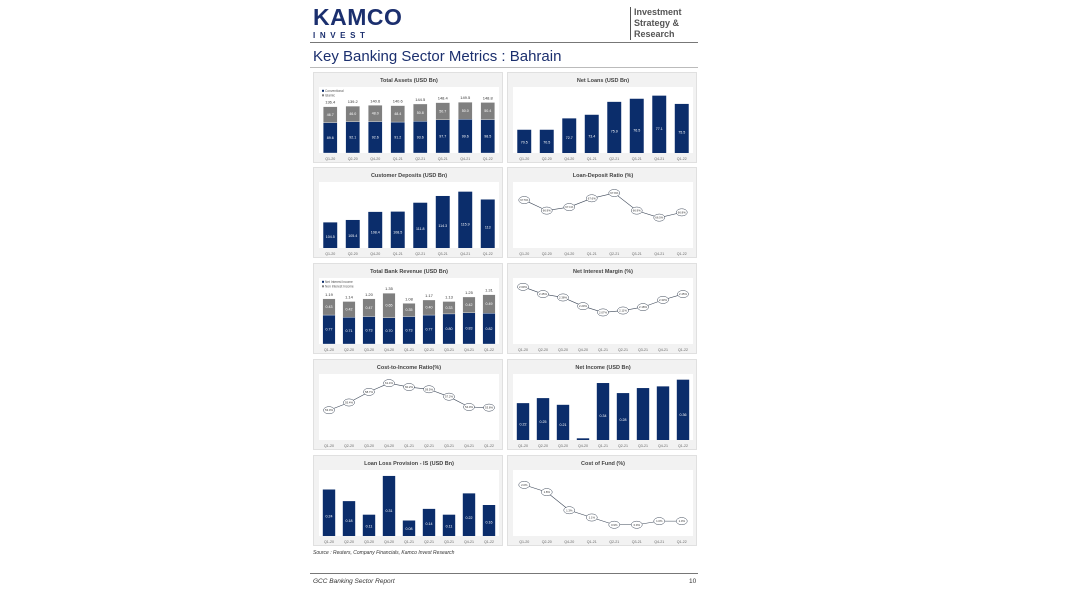  What do you see at coordinates (659, 521) in the screenshot?
I see `data-point-label: 1.0%` at bounding box center [659, 521].